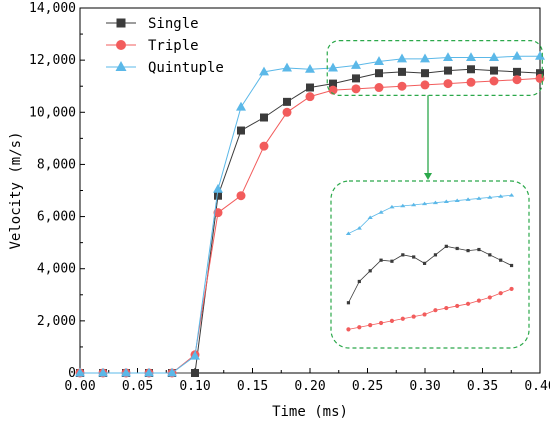 This screenshot has height=428, width=550. Describe the element at coordinates (252, 386) in the screenshot. I see `x-tick-label: 0.15` at that location.